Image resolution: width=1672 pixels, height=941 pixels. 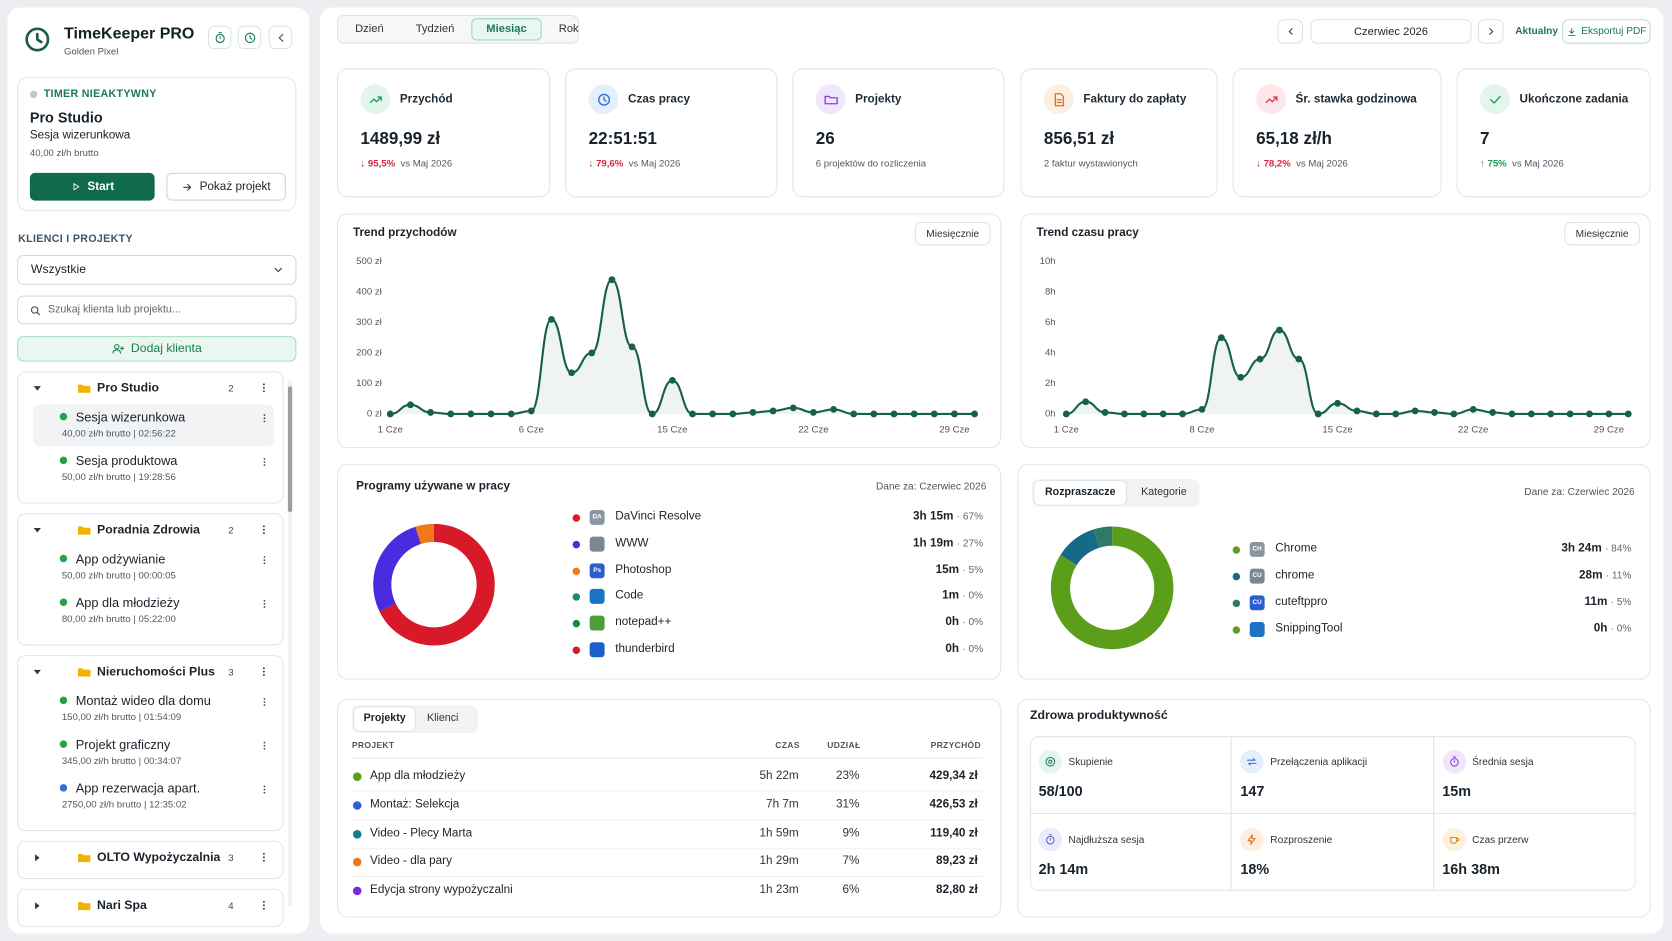 I want to click on kpi-card, so click(x=671, y=133).